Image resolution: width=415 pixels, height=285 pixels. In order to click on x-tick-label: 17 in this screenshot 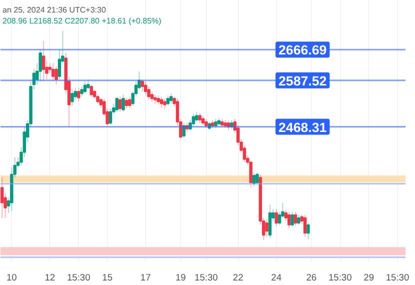, I will do `click(145, 277)`.